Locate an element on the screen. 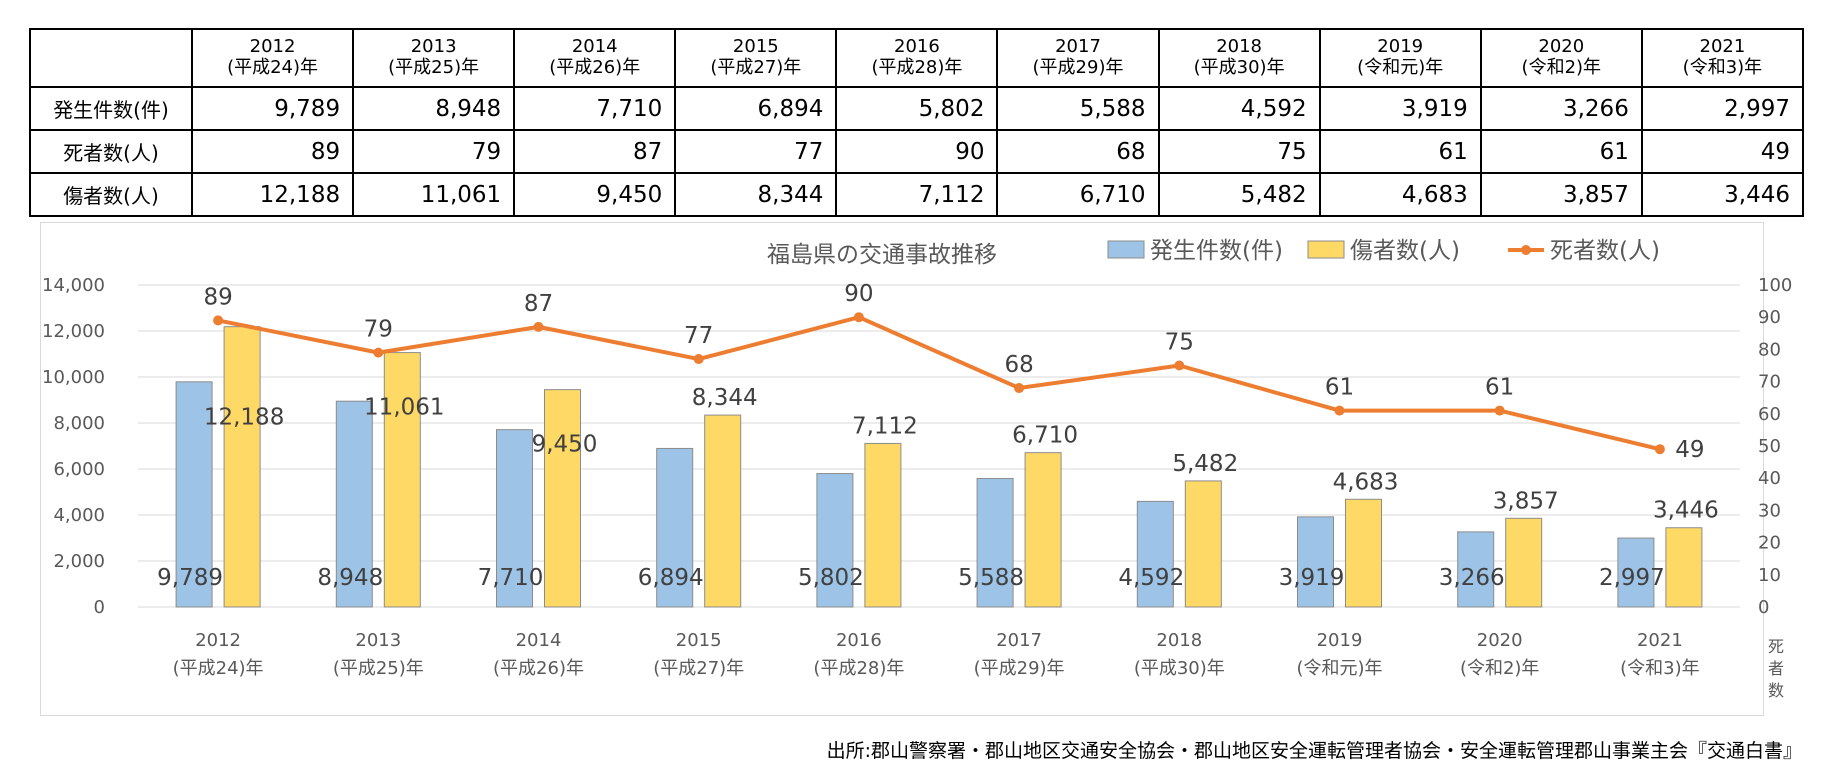  incidents-data-label: 5,588 is located at coordinates (991, 578).